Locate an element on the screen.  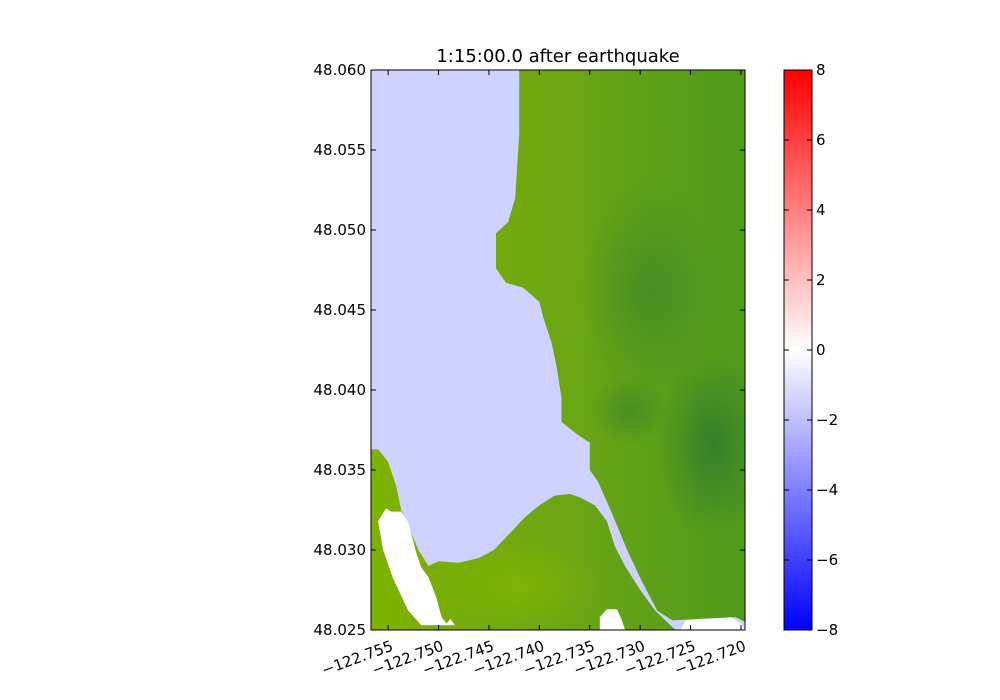
land-shading-dark-center is located at coordinates (630, 410).